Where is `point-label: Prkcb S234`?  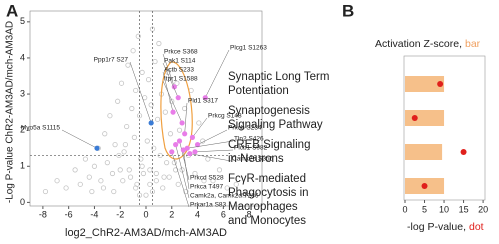
point-label: Prkcb S234 is located at coordinates (245, 128).